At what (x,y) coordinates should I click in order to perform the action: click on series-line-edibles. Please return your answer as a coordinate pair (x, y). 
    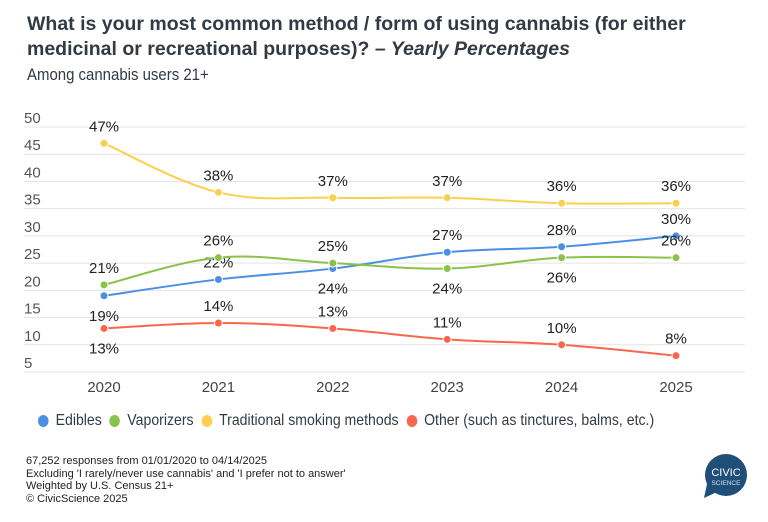
    Looking at the image, I should click on (390, 265).